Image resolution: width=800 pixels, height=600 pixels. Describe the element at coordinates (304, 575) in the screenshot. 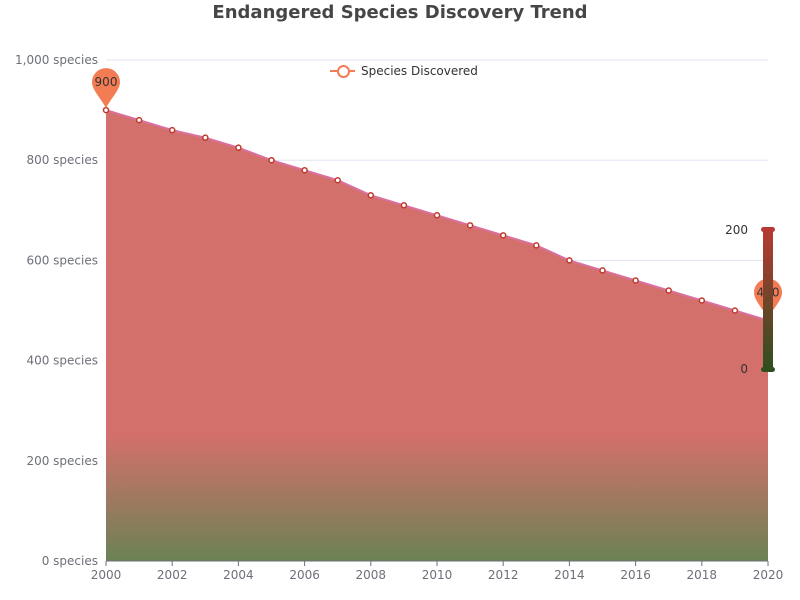

I see `x-tick-label: 2006` at that location.